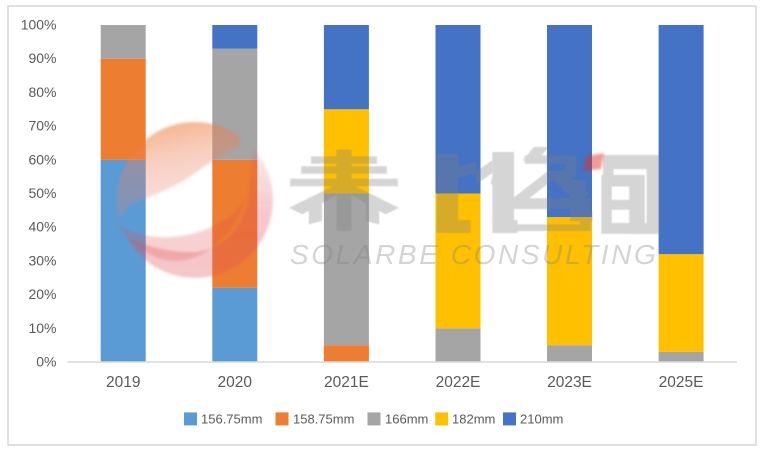 This screenshot has width=762, height=453. What do you see at coordinates (406, 418) in the screenshot?
I see `svg-text: 166mm` at bounding box center [406, 418].